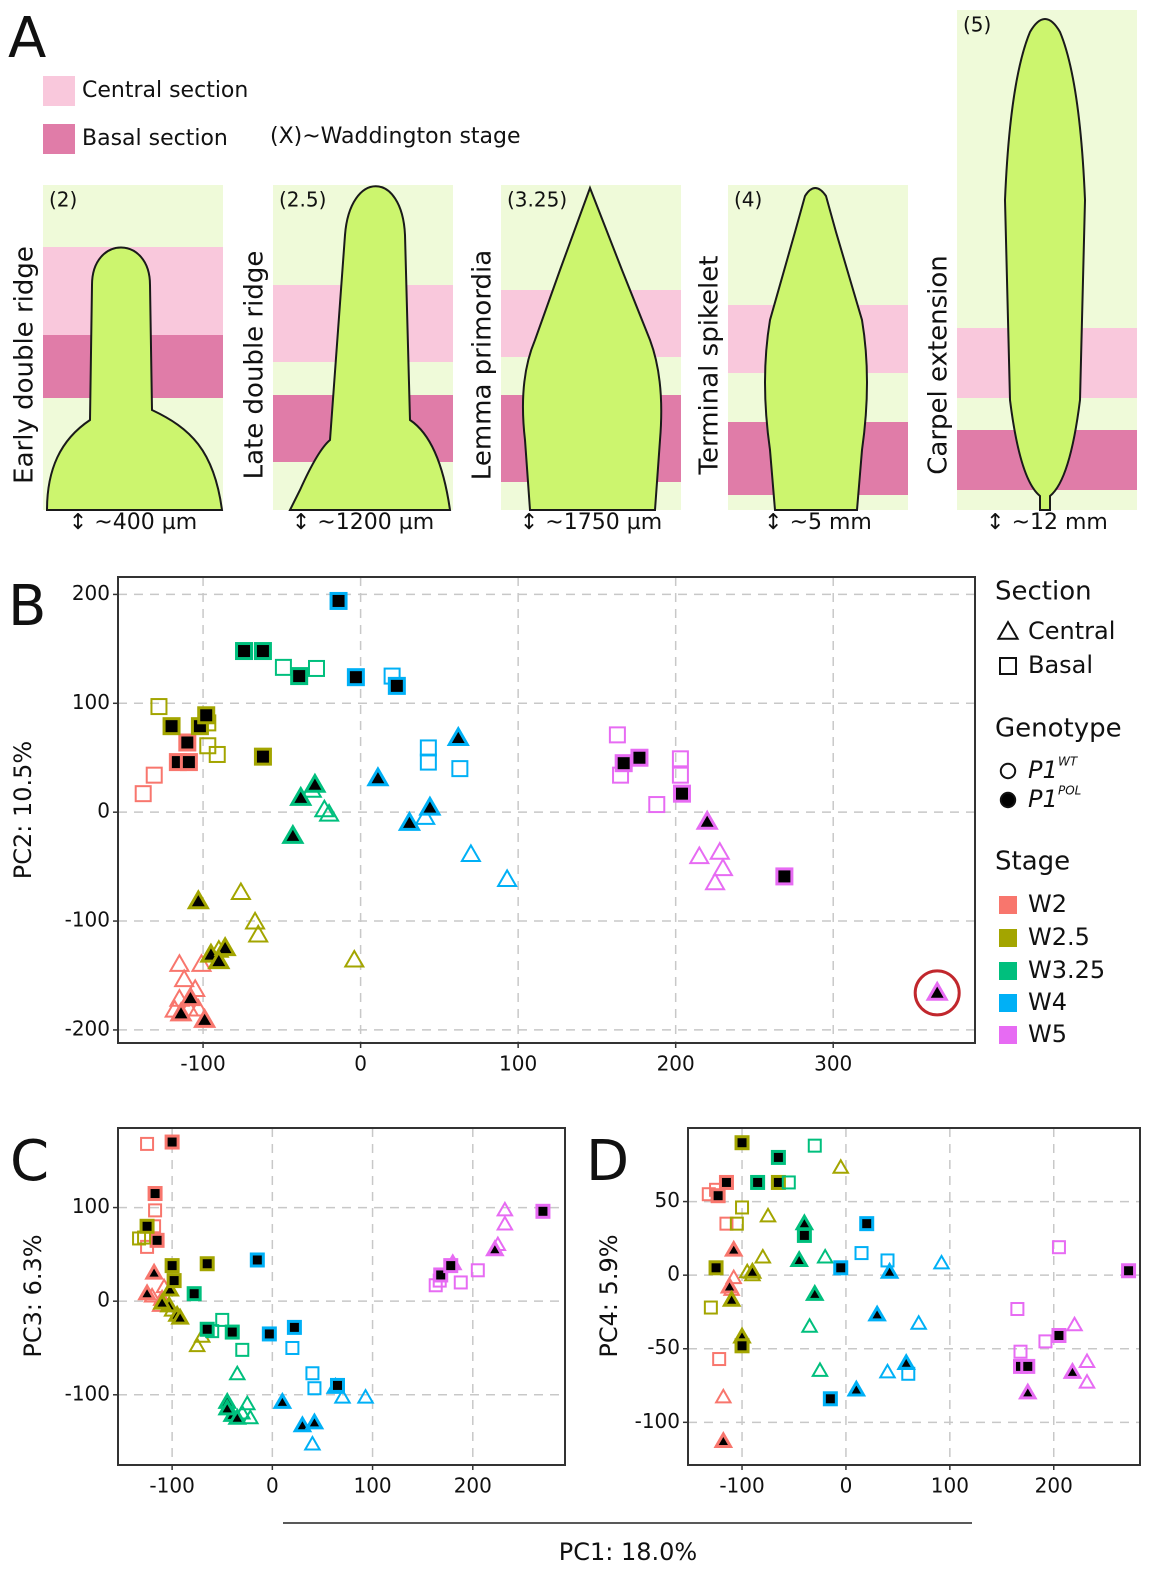 This screenshot has width=1159, height=1573. I want to click on legend-title: Section, so click(1043, 592).